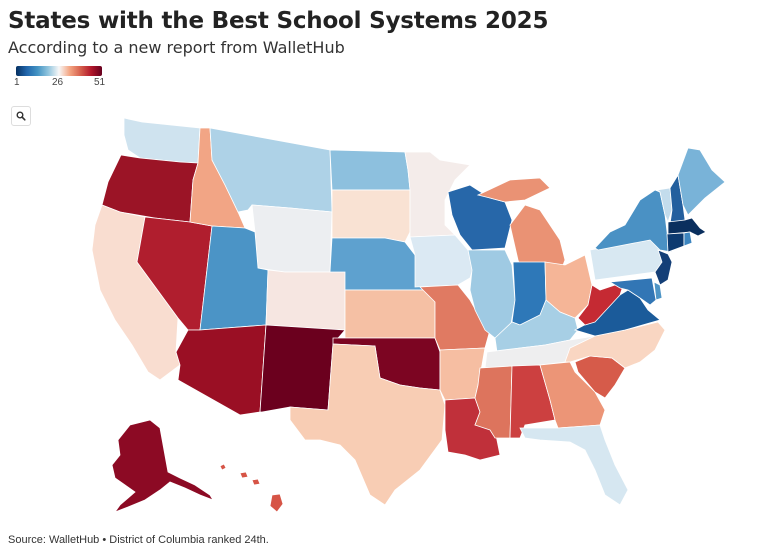 The image size is (768, 554). What do you see at coordinates (371, 216) in the screenshot?
I see `state-SD` at bounding box center [371, 216].